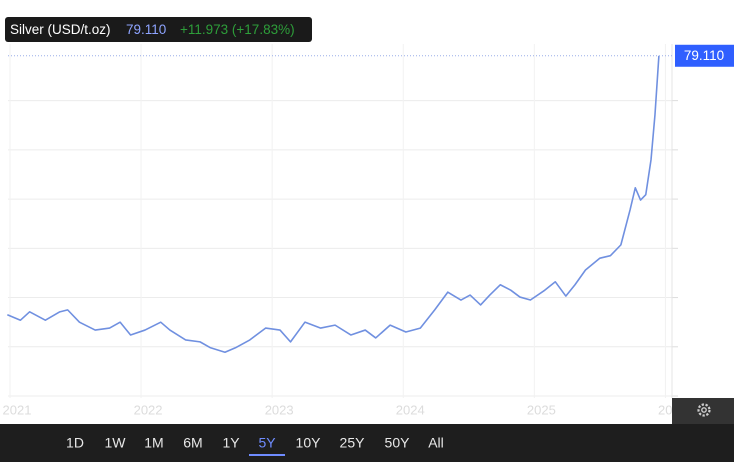 This screenshot has width=734, height=467. What do you see at coordinates (146, 29) in the screenshot?
I see `header-last: 79.110` at bounding box center [146, 29].